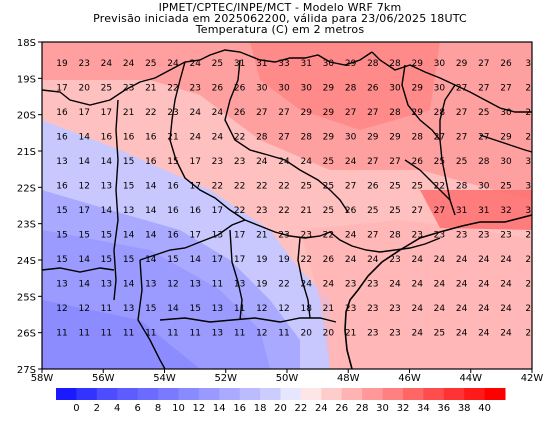 Image resolution: width=560 pixels, height=430 pixels. What do you see at coordinates (329, 334) in the screenshot?
I see `temperature-value: 20` at bounding box center [329, 334].